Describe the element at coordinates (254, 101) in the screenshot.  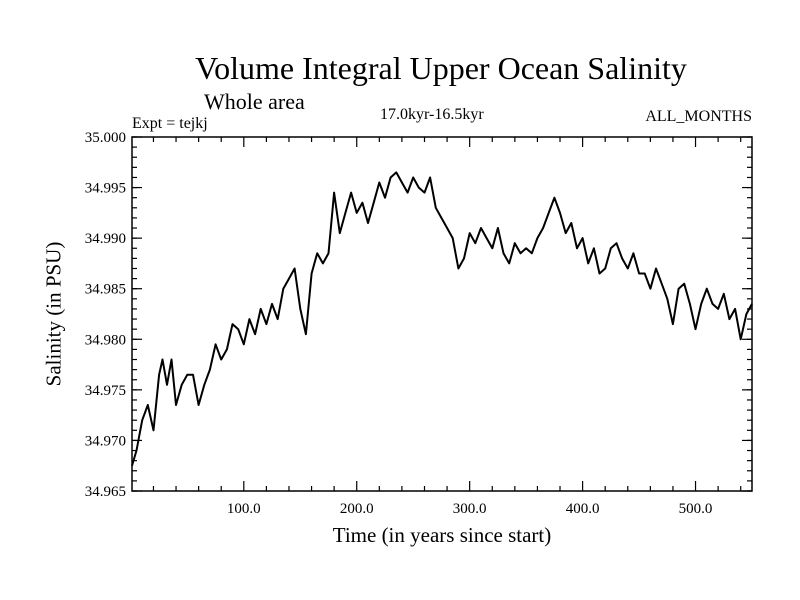
I see `chart-subtitle: Whole area` at that location.